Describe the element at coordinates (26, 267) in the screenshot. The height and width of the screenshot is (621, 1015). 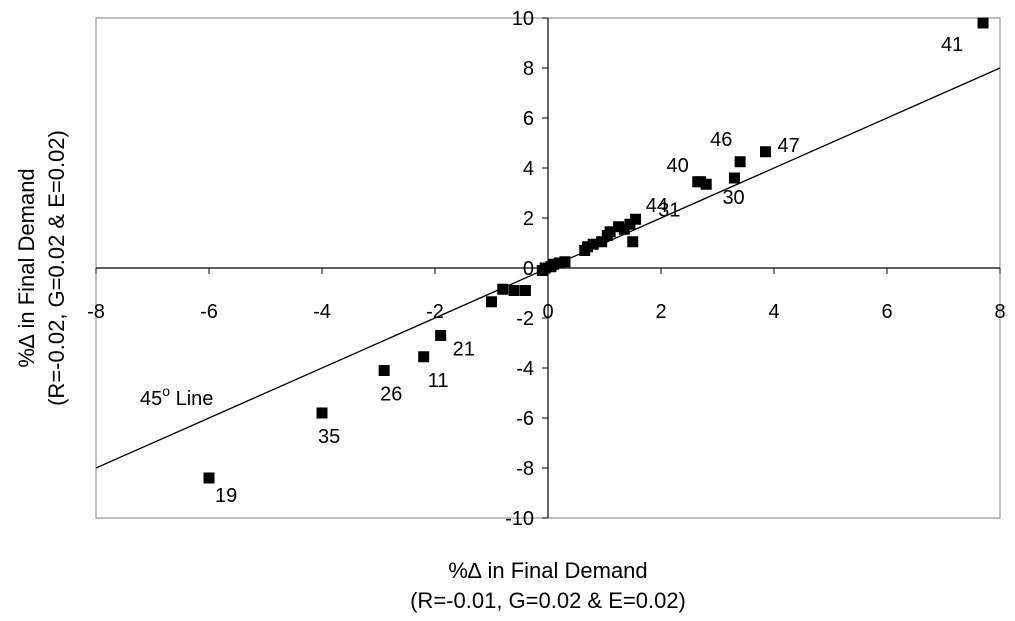
I see `y-axis-title-line1: %∆ in Final Demand` at that location.